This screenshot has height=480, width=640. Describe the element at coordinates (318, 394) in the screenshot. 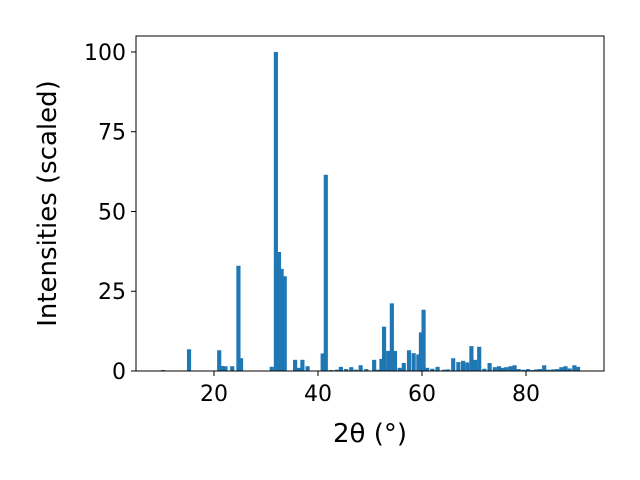

I see `x-tick-label: 40` at that location.